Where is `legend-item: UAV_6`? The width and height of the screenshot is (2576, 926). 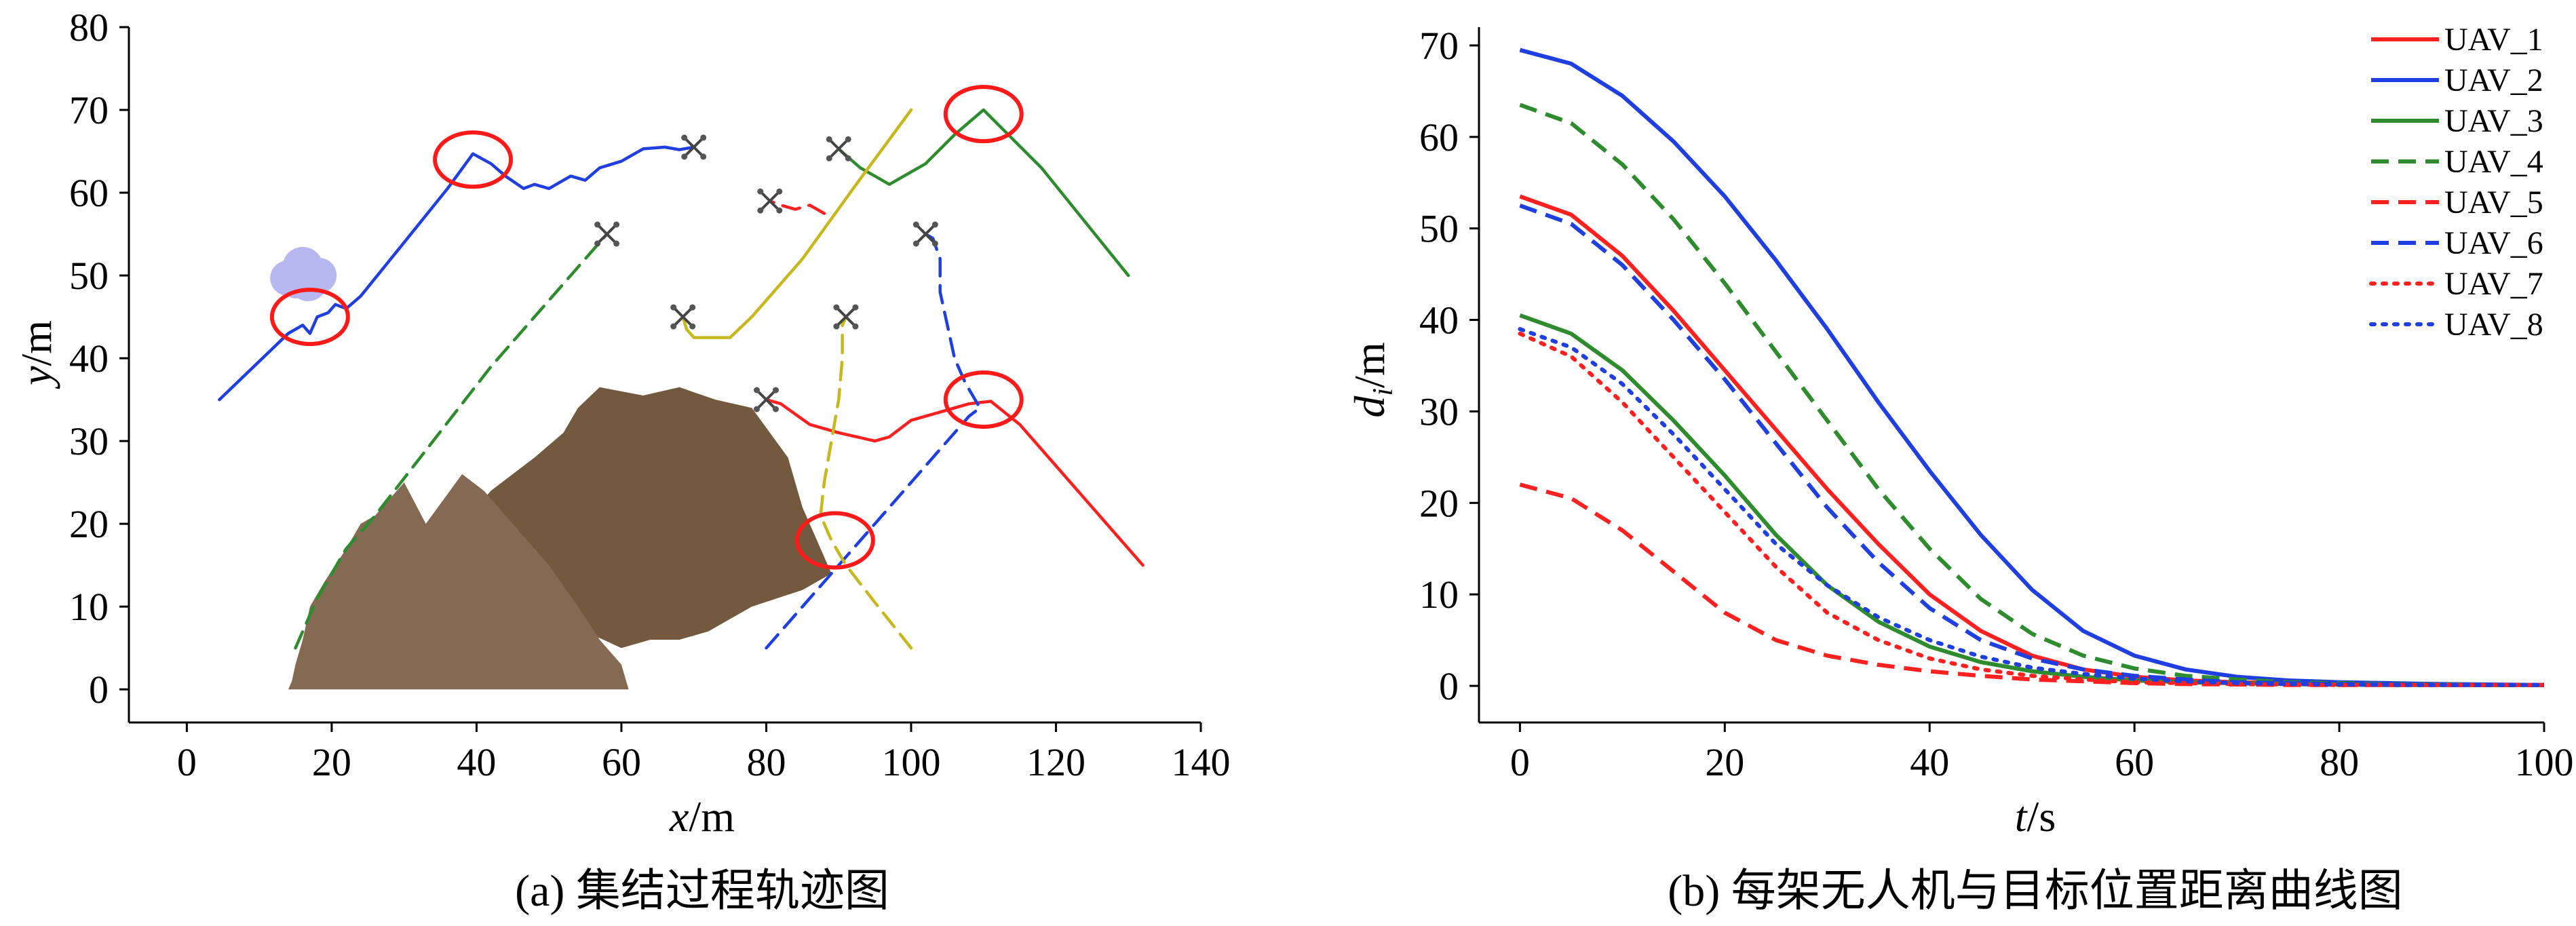 legend-item: UAV_6 is located at coordinates (2457, 243).